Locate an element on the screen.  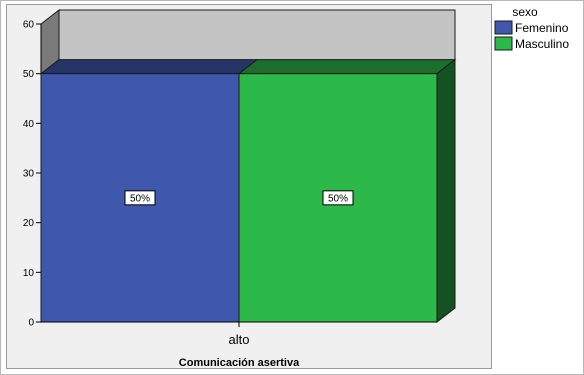
legend-label: Masculino is located at coordinates (542, 44).